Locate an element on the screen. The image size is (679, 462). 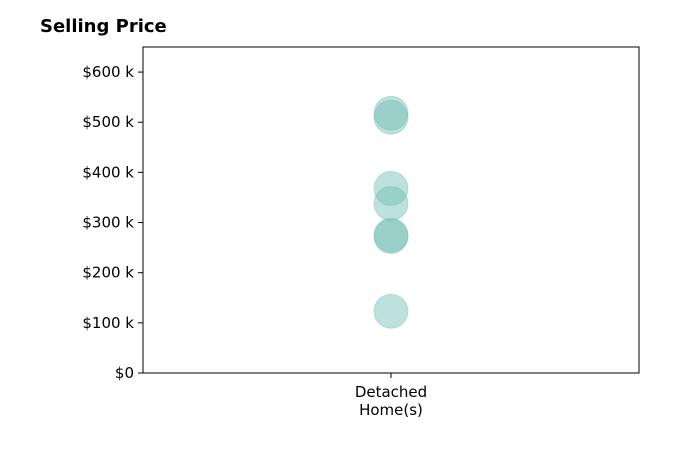
chart-title: Selling Price is located at coordinates (103, 26).